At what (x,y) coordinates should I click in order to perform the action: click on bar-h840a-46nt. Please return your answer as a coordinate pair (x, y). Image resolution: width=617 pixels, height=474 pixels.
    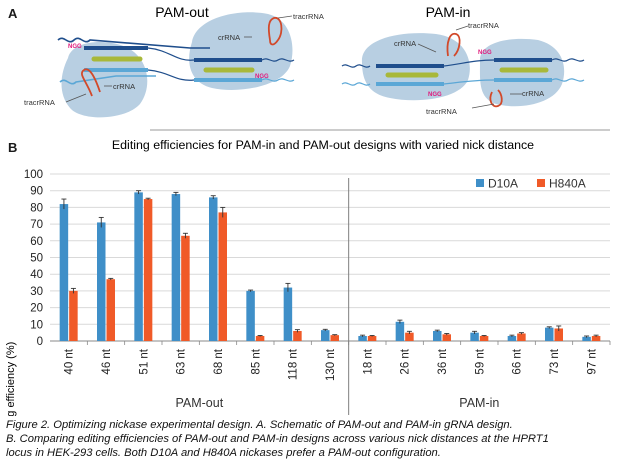
    Looking at the image, I should click on (110, 310).